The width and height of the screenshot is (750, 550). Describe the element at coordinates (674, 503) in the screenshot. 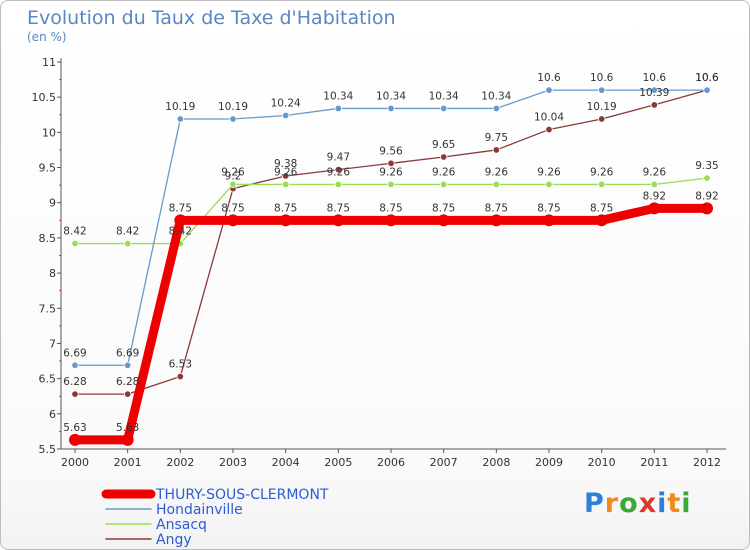

I see `logo-letter: t` at that location.